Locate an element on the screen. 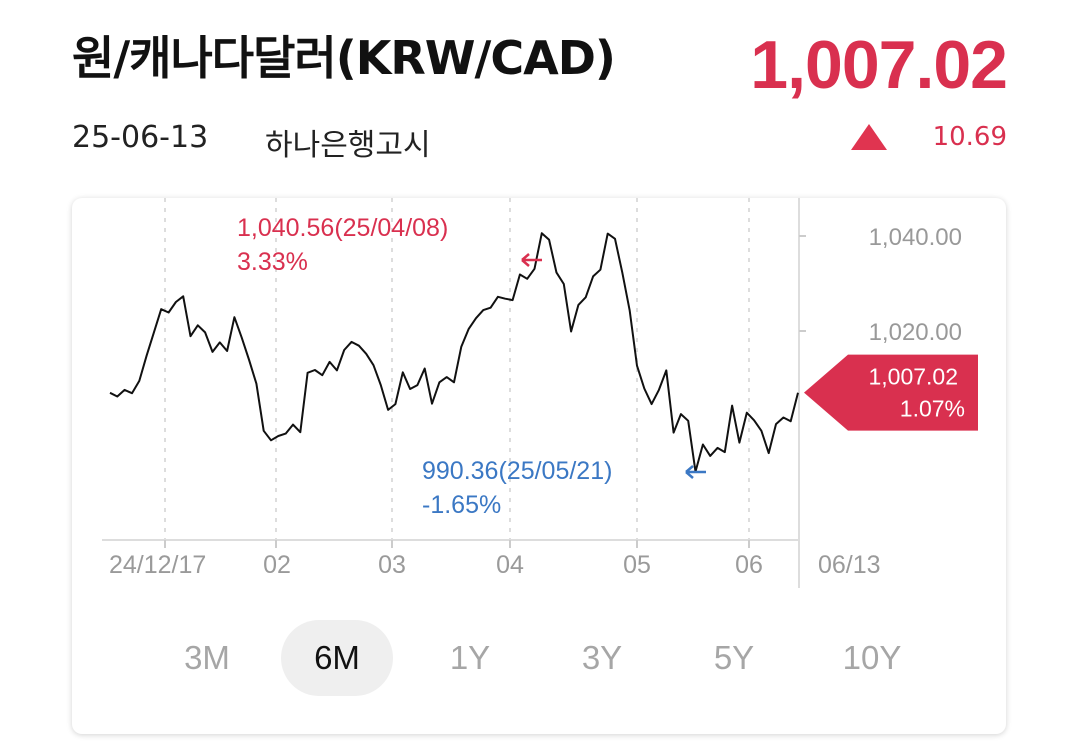 This screenshot has width=1079, height=754. range-button-6m: 6M is located at coordinates (337, 658).